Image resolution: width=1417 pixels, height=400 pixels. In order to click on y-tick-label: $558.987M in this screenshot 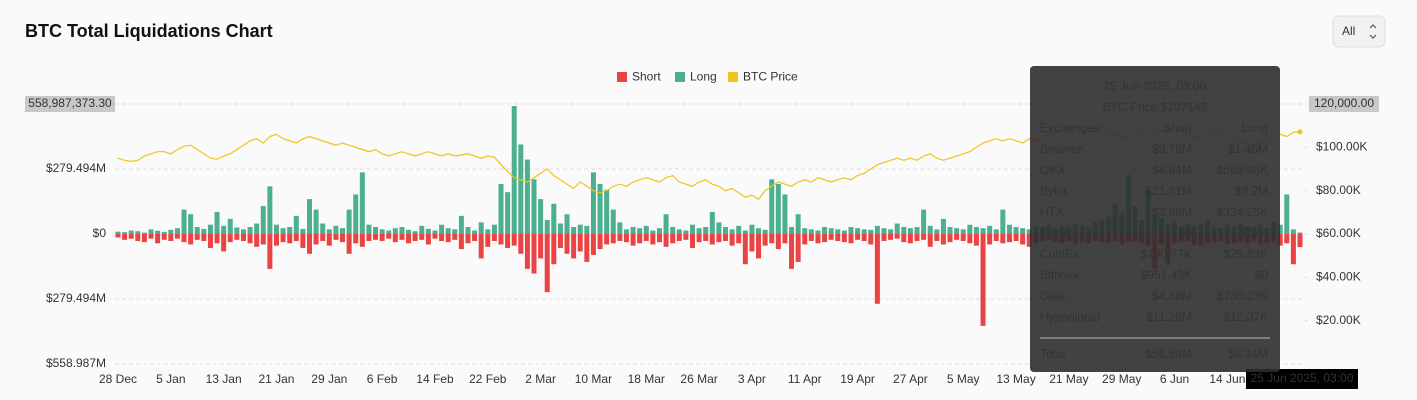, I will do `click(76, 363)`.